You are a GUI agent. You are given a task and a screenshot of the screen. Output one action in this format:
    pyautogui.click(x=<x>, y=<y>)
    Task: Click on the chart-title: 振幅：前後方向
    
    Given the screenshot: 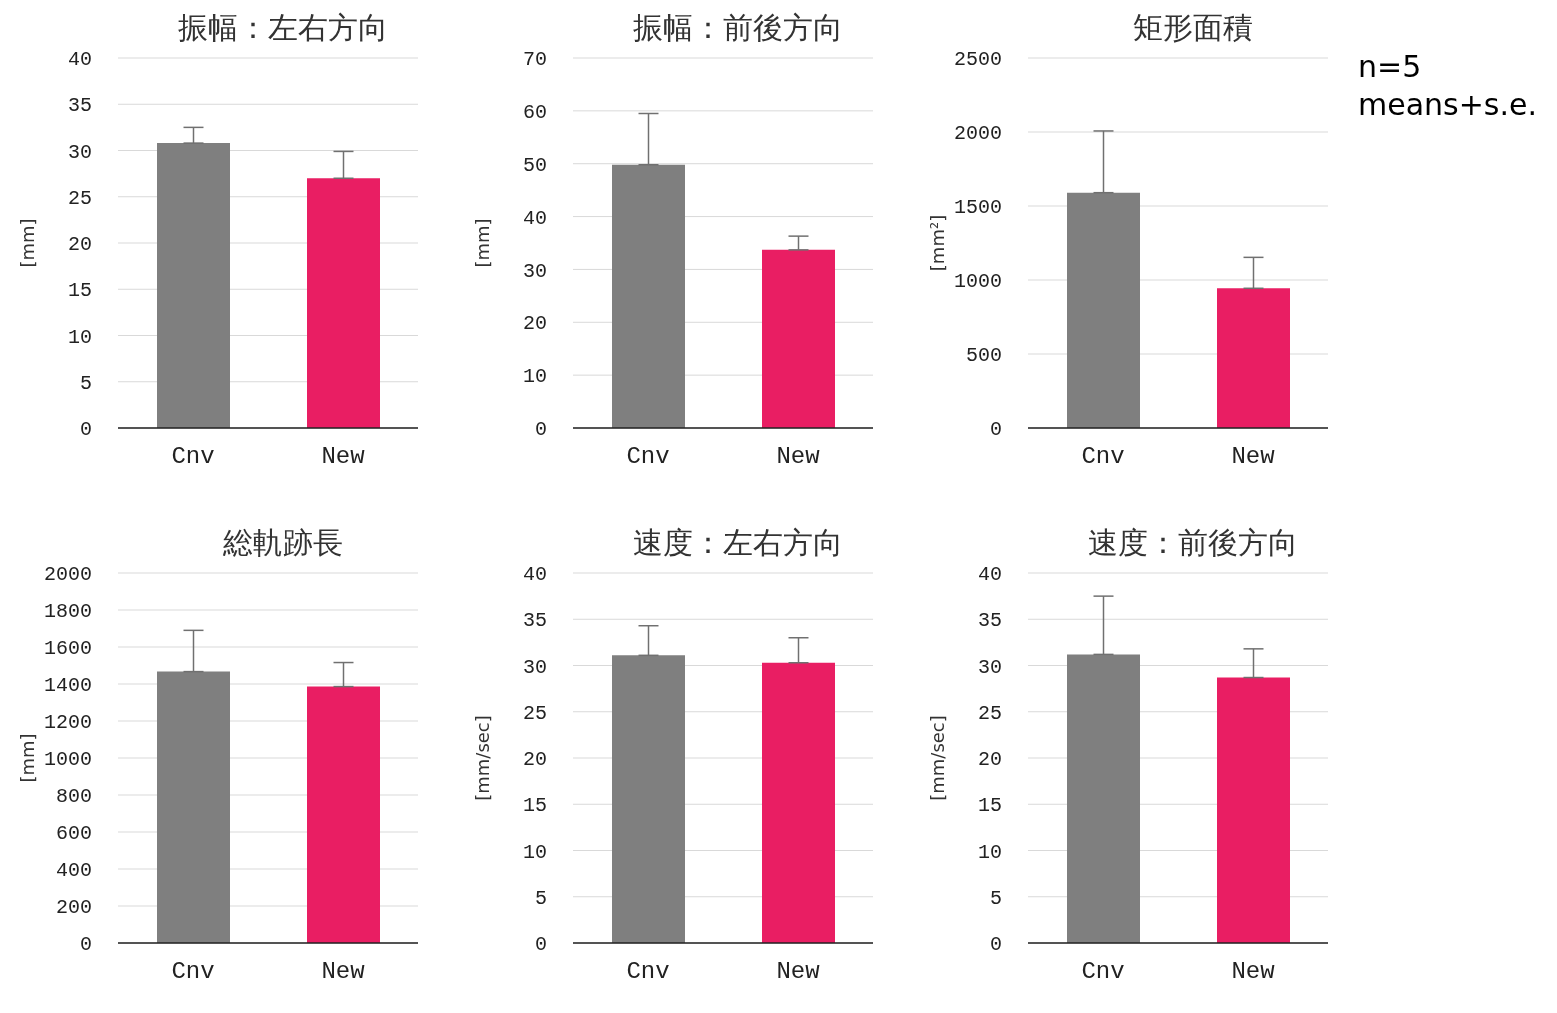 What is the action you would take?
    pyautogui.click(x=738, y=28)
    